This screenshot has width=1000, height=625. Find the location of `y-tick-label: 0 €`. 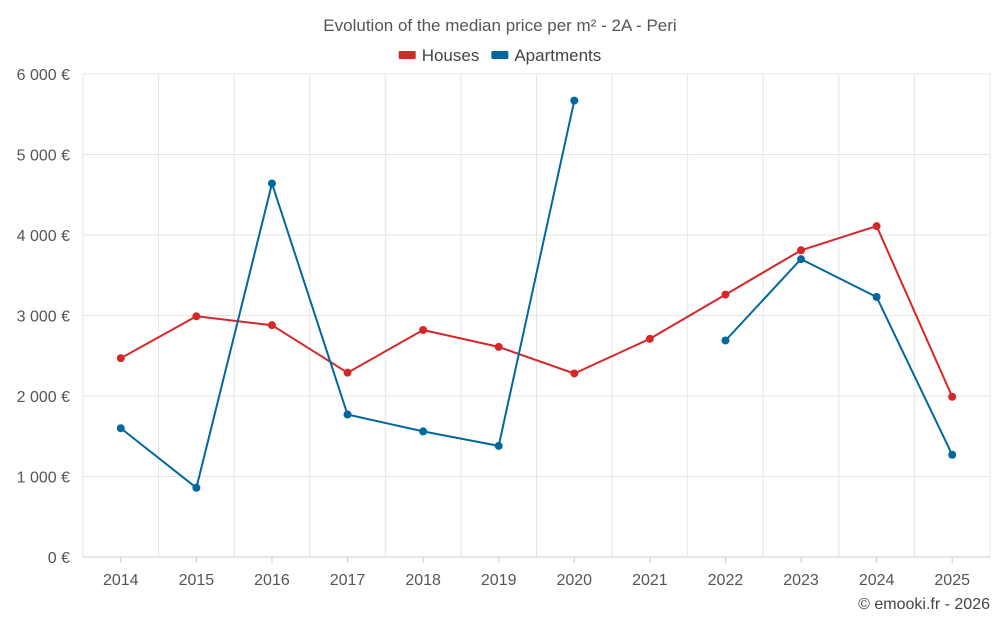

y-tick-label: 0 € is located at coordinates (59, 558).